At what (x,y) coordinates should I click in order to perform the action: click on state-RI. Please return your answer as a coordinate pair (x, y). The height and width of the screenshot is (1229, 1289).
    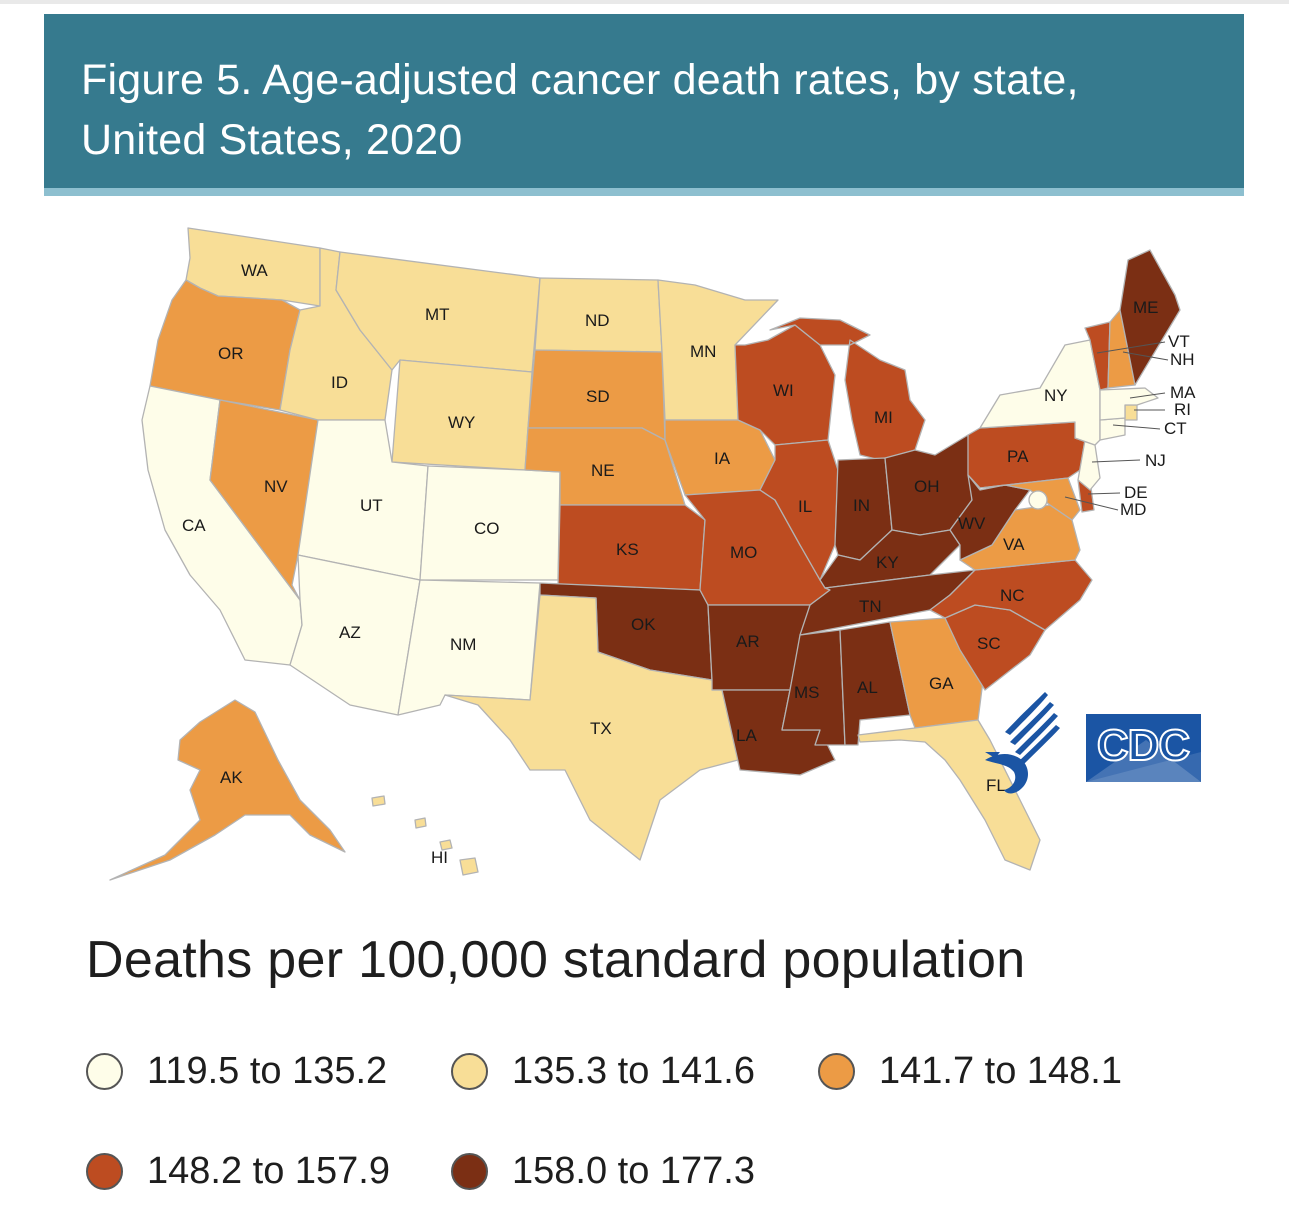
    Looking at the image, I should click on (1131, 412).